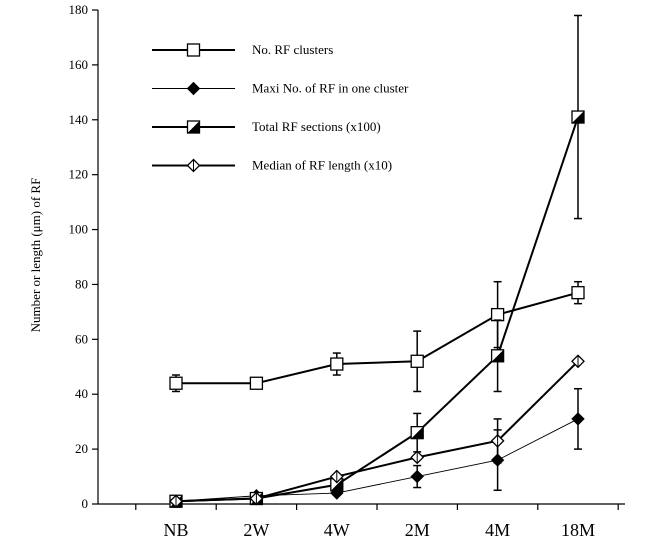 The width and height of the screenshot is (656, 545). What do you see at coordinates (497, 530) in the screenshot?
I see `x-tick-label: 4M` at bounding box center [497, 530].